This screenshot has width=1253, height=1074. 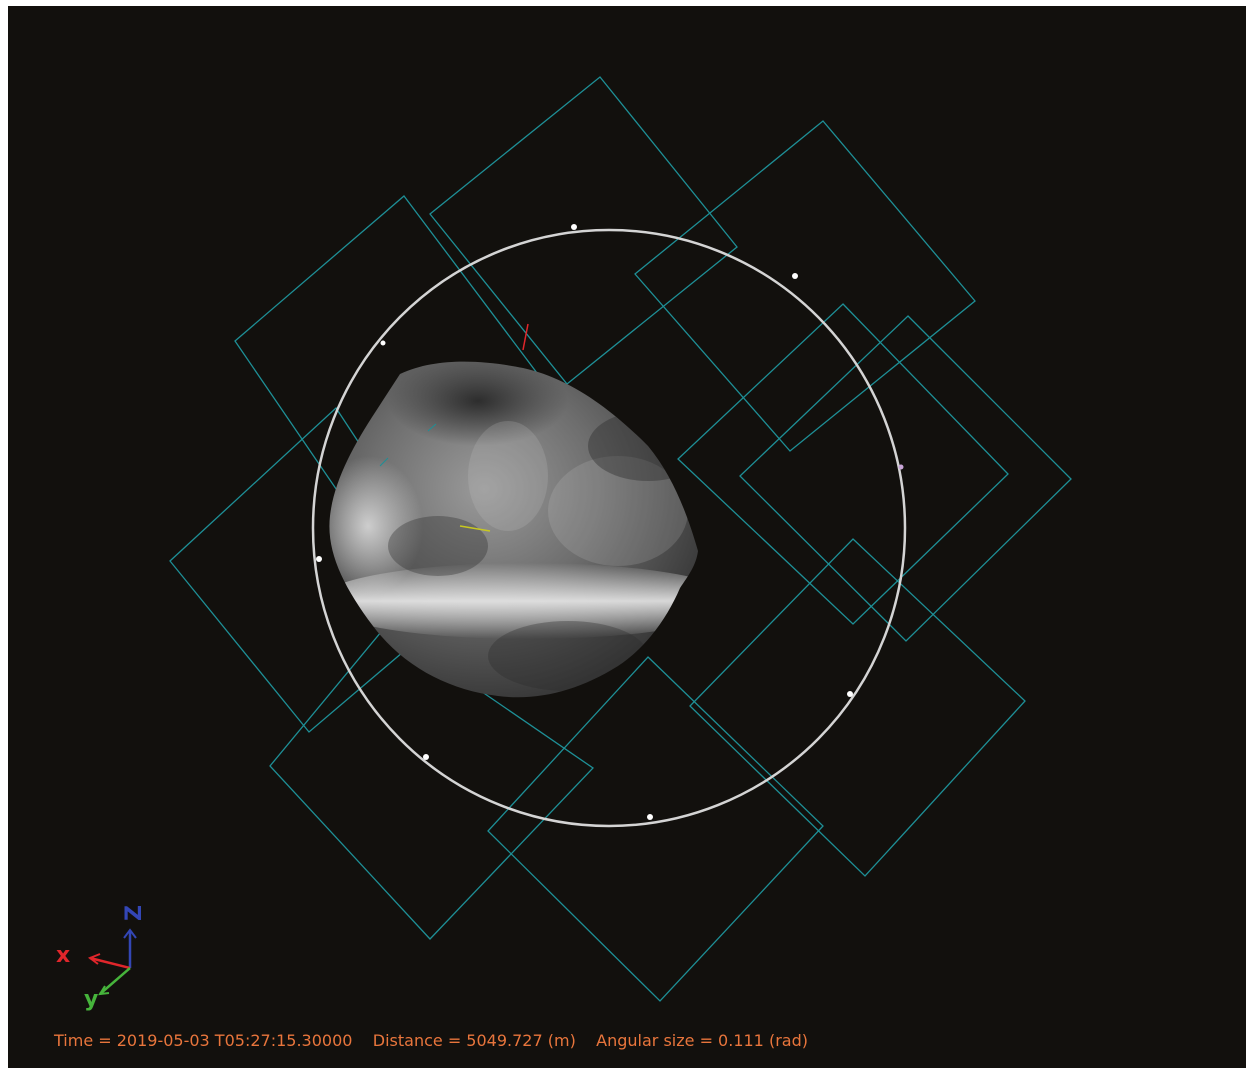 I want to click on z-axis-arrow, so click(x=130, y=933).